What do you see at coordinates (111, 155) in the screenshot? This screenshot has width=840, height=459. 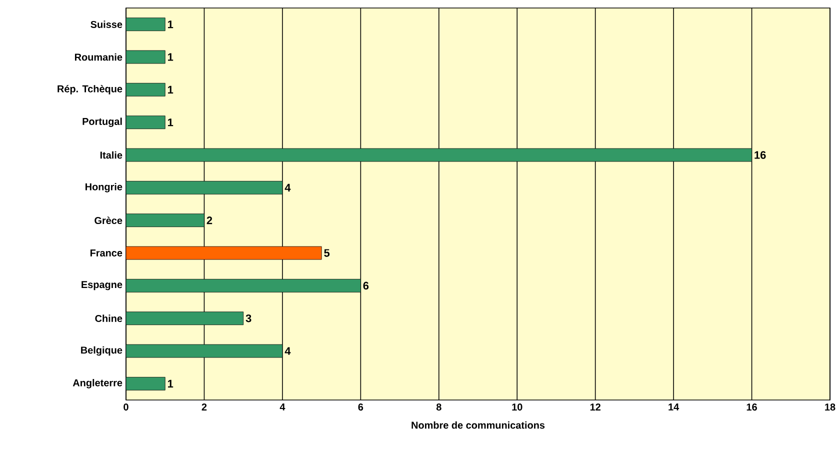 I see `y-tick-label: Italie` at bounding box center [111, 155].